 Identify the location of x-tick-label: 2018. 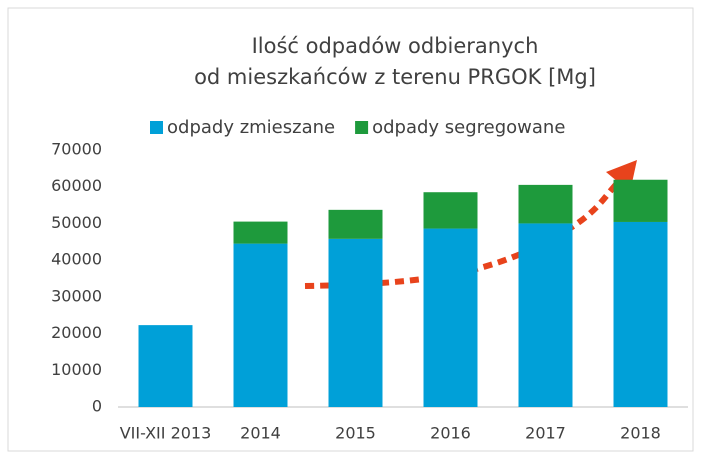
(640, 433).